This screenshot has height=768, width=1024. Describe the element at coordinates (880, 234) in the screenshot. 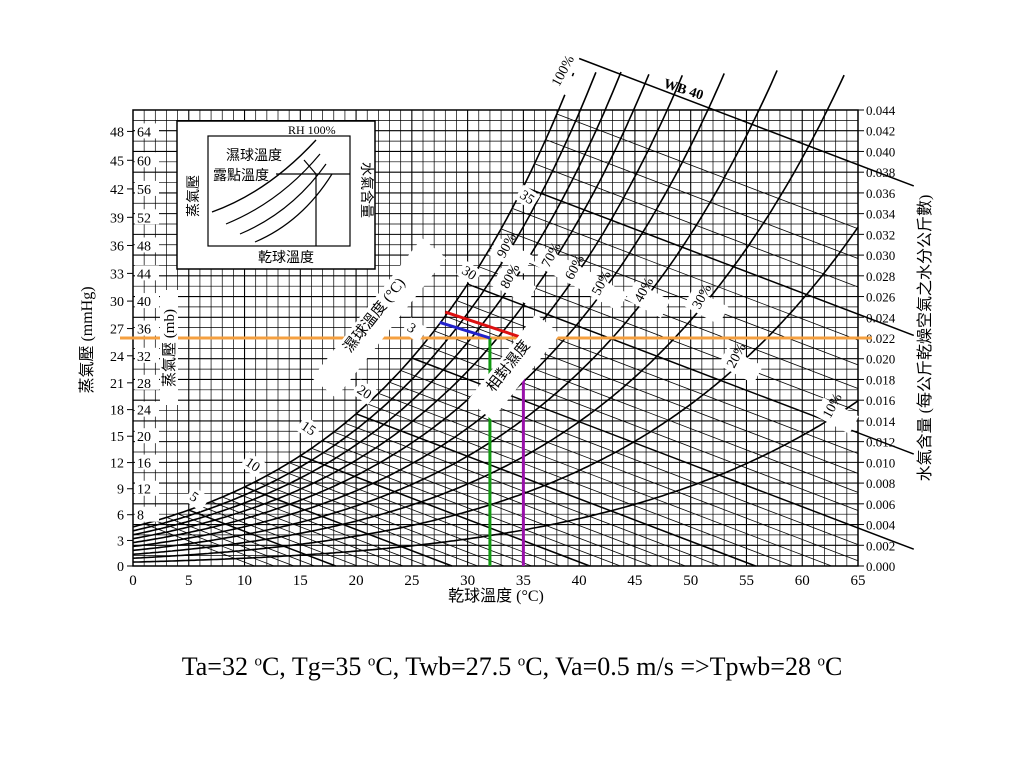

I see `right-tick-label: 0.032` at that location.